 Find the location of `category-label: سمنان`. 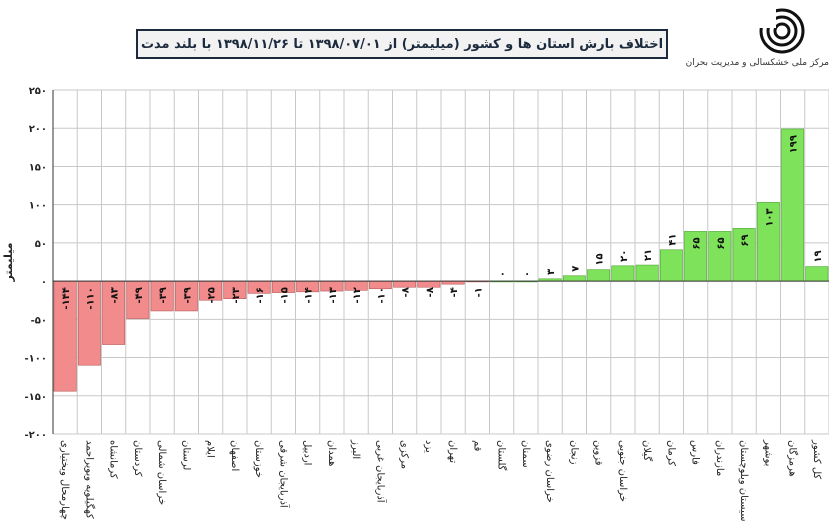

category-label: سمنان is located at coordinates (525, 454).